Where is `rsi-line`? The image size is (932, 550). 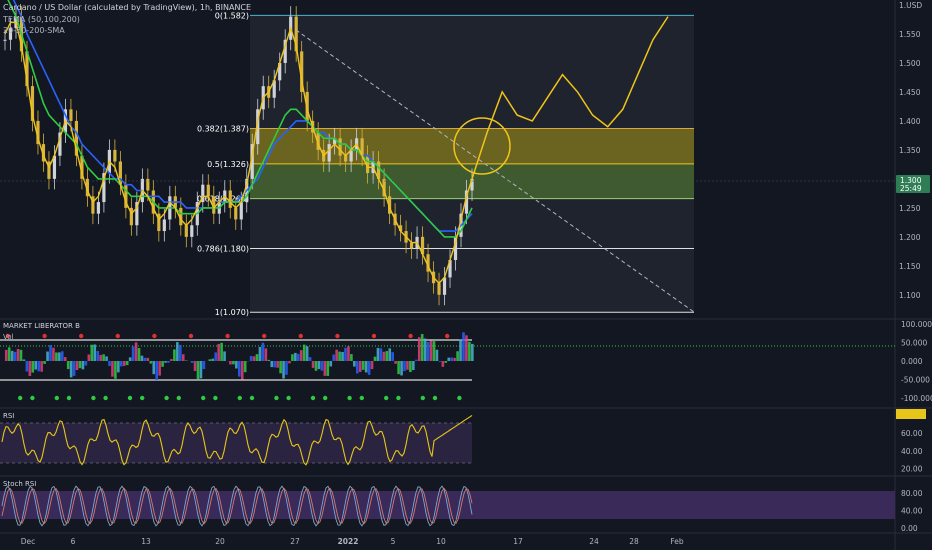
rsi-line is located at coordinates (237, 440).